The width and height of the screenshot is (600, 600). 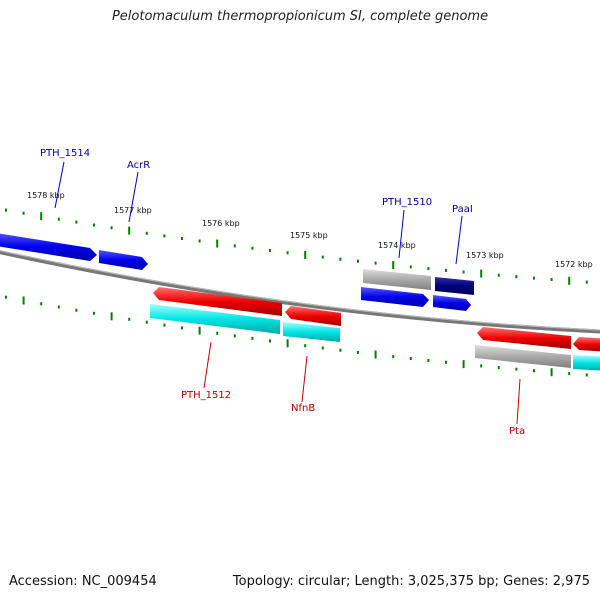 I want to click on gene-pth1510, so click(x=395, y=297).